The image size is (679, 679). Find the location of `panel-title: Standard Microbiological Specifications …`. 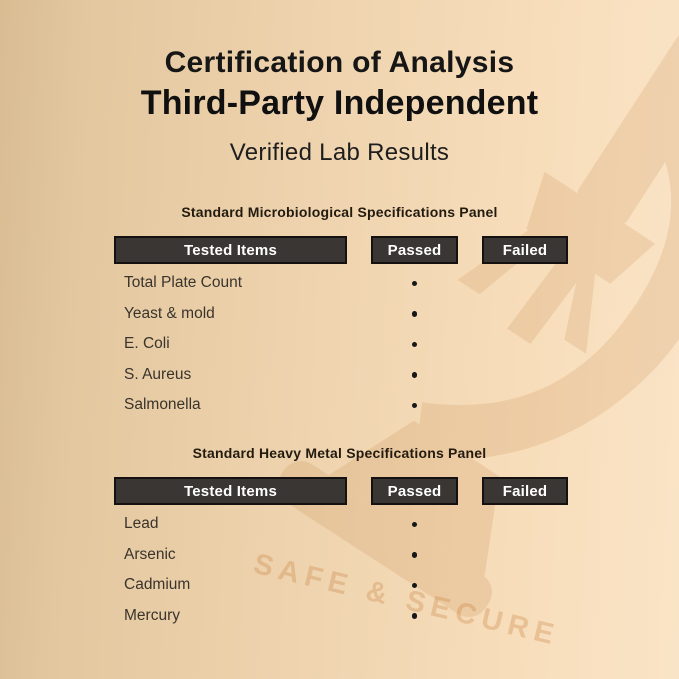

panel-title: Standard Microbiological Specifications … is located at coordinates (339, 212).